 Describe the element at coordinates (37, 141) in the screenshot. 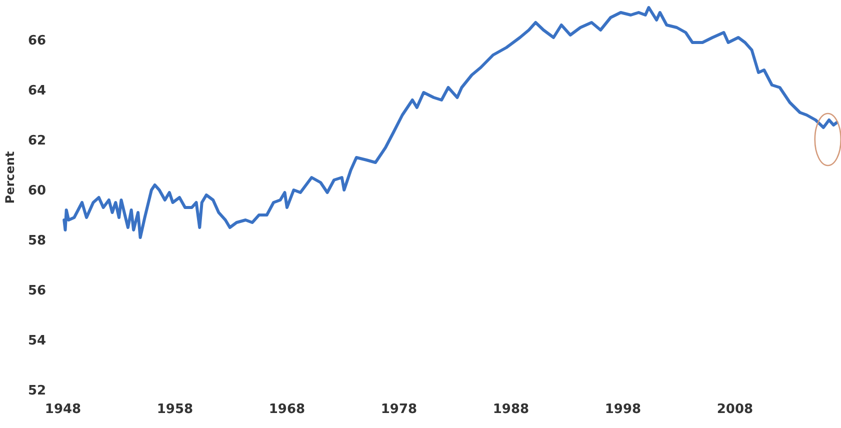

I see `y-tick-label: 62` at that location.